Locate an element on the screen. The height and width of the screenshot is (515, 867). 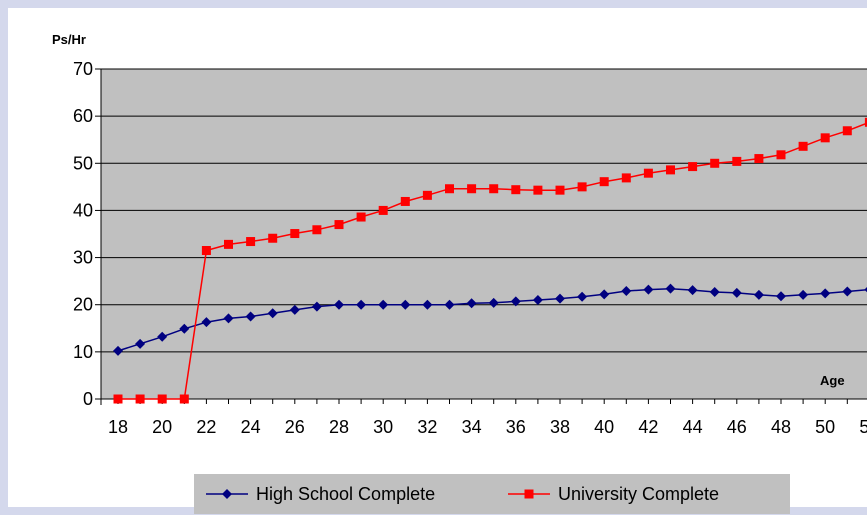
y-tick-label: 60 is located at coordinates (83, 116).